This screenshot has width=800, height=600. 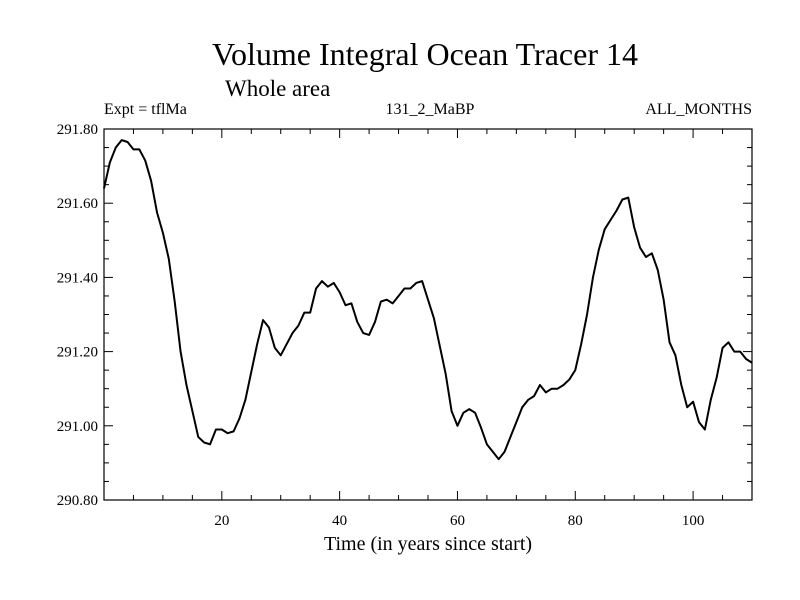 I want to click on chart-title: Volume Integral Ocean Tracer 14, so click(x=425, y=54).